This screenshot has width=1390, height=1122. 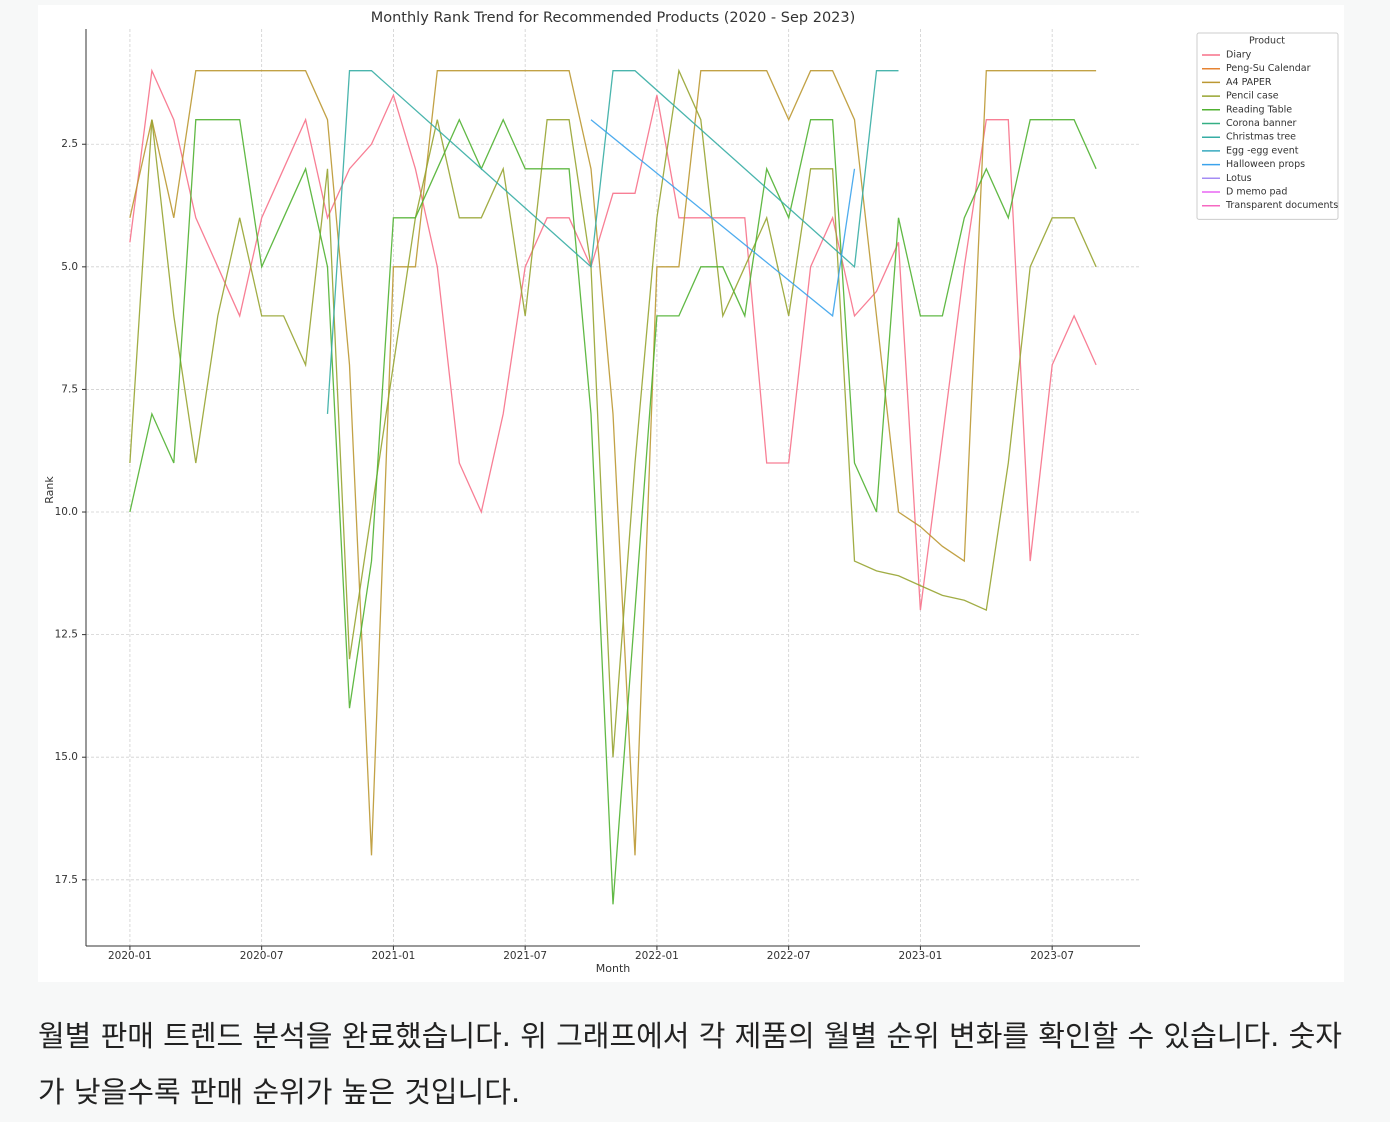 I want to click on legend-label: Corona banner, so click(x=1261, y=123).